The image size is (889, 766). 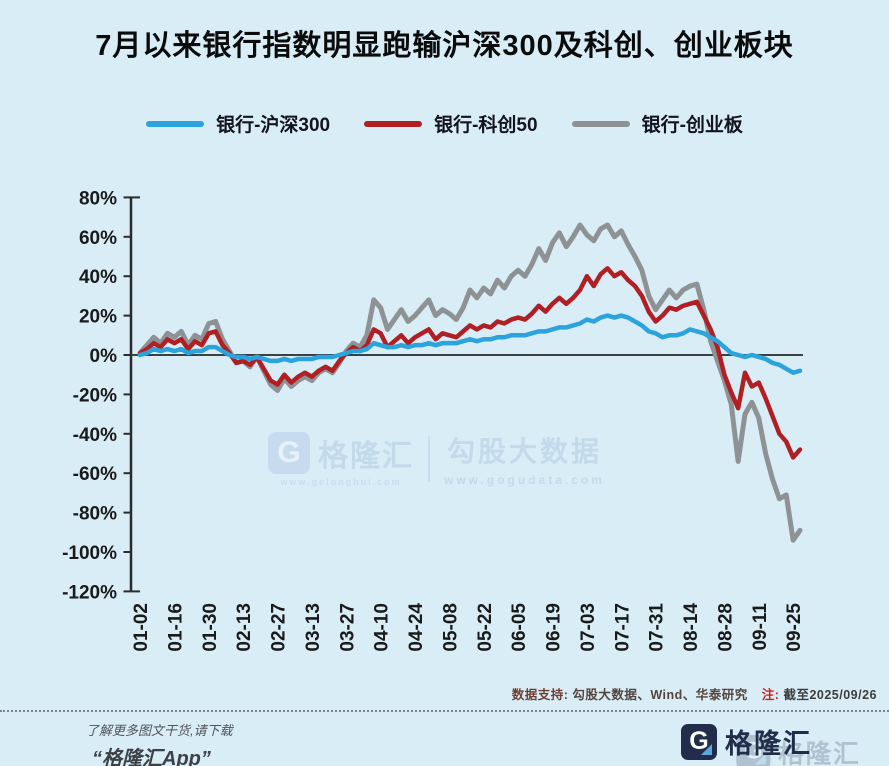 What do you see at coordinates (244, 627) in the screenshot?
I see `x-tick-label: 02-13` at bounding box center [244, 627].